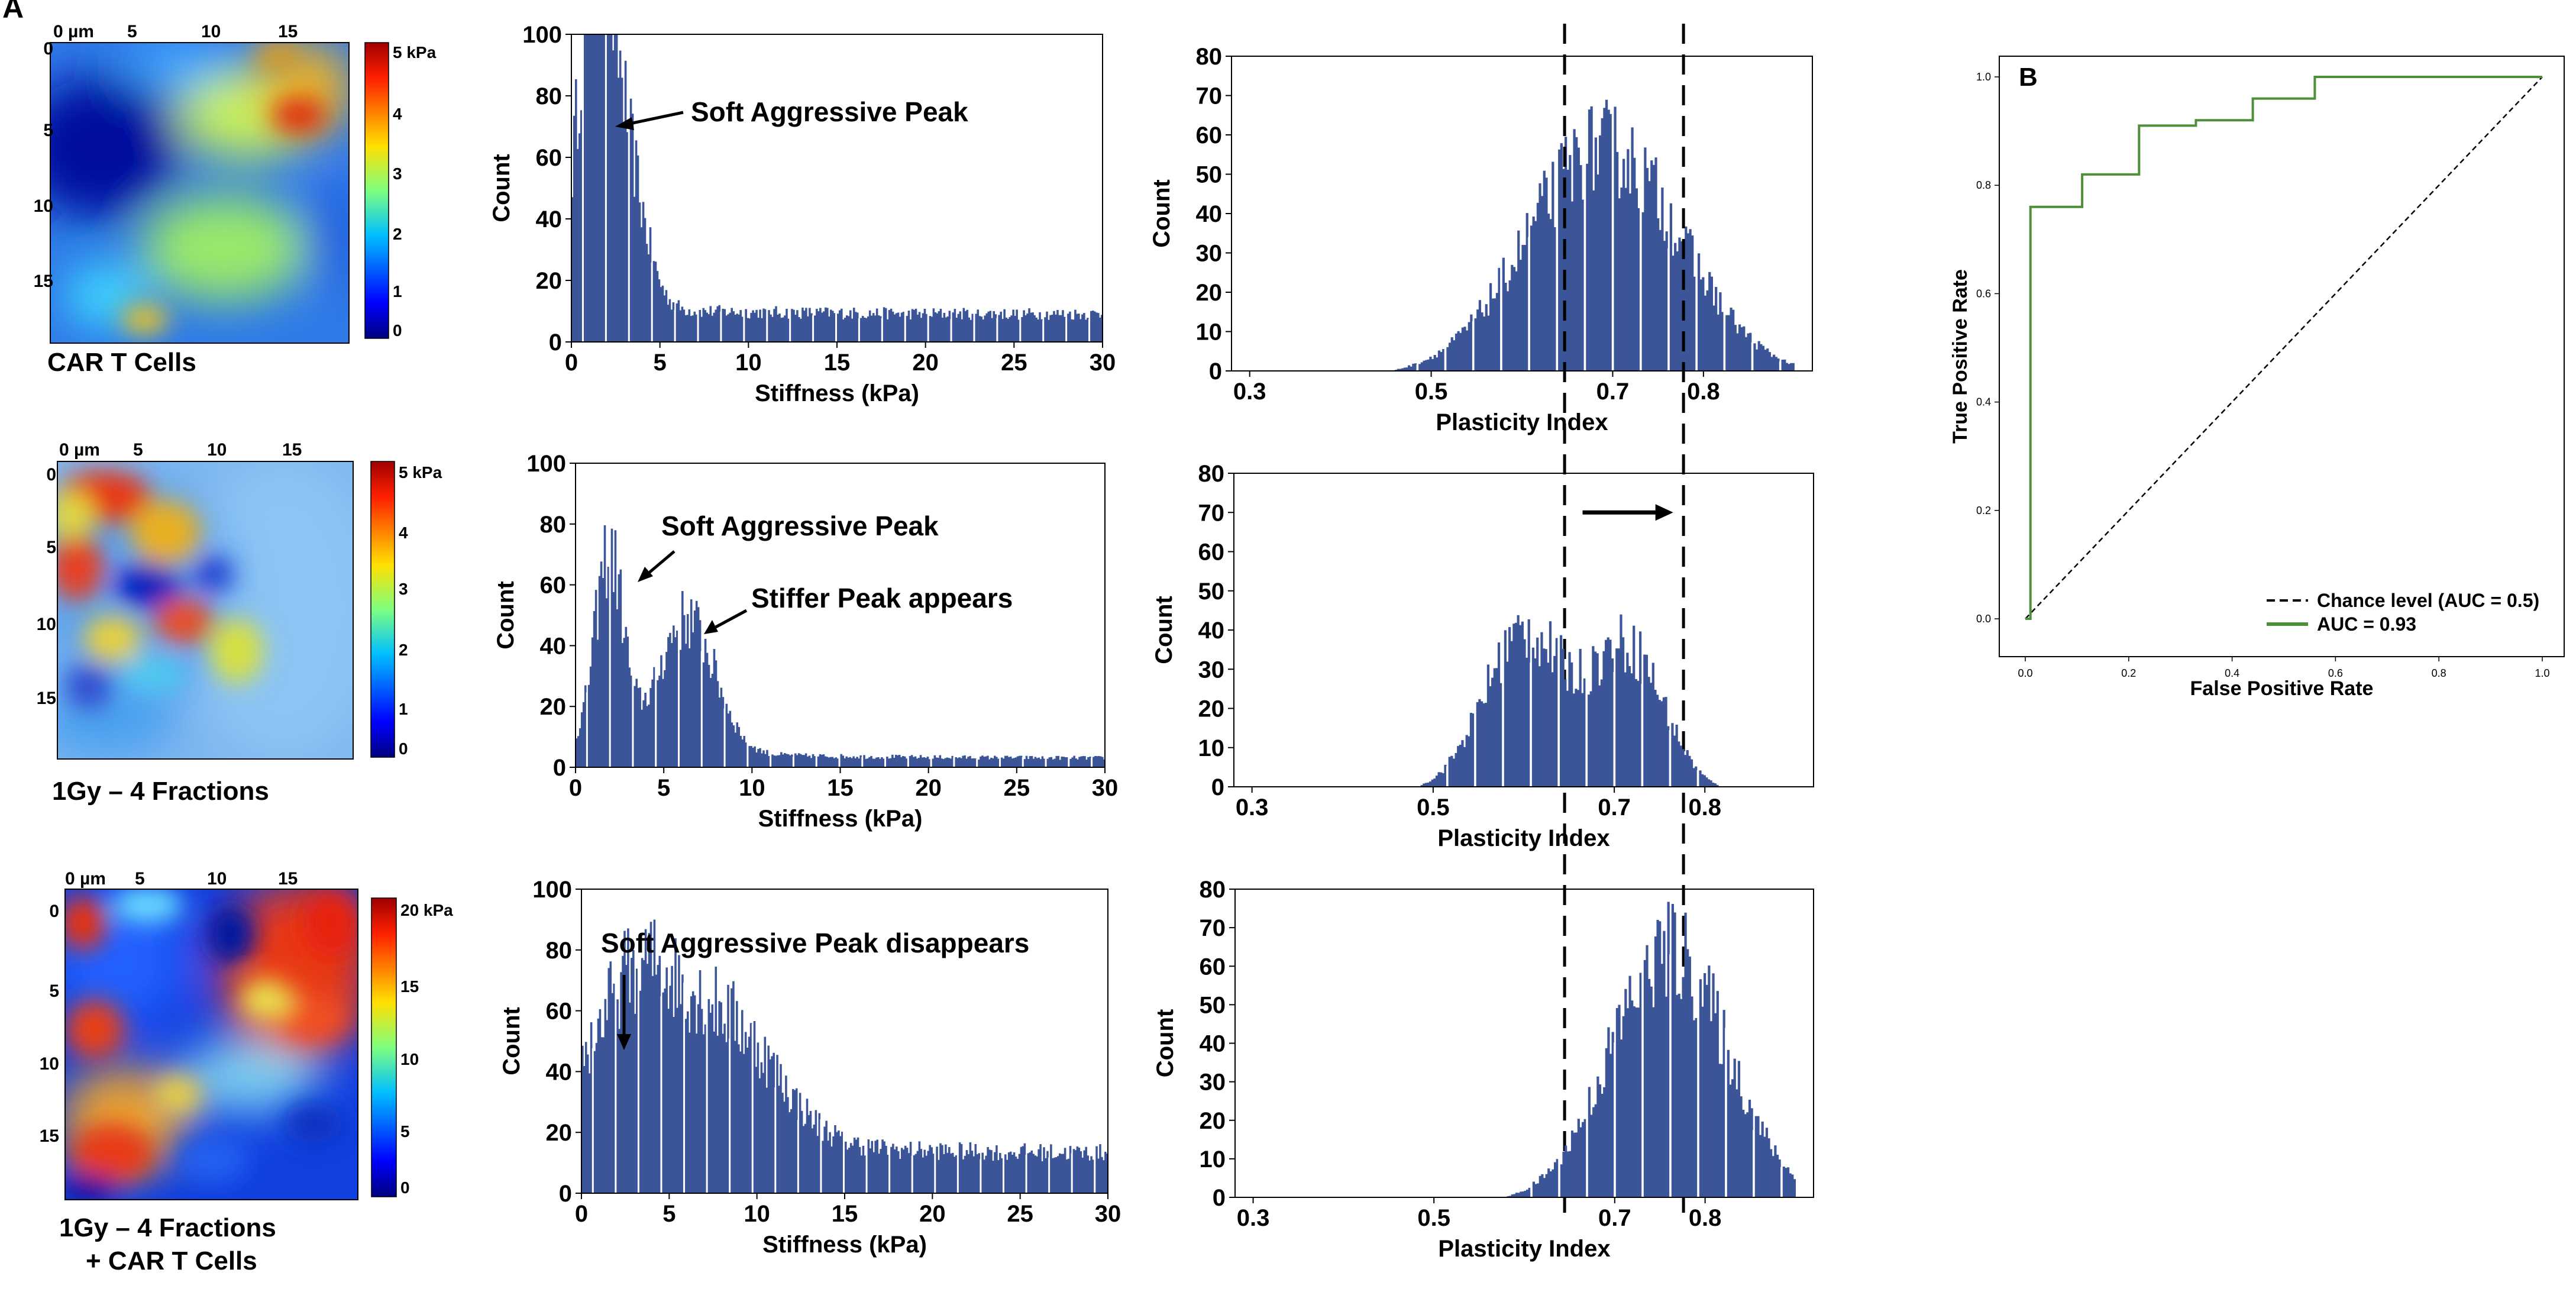 This screenshot has height=1292, width=2576. I want to click on map-1-y-tick: 15, so click(43, 281).